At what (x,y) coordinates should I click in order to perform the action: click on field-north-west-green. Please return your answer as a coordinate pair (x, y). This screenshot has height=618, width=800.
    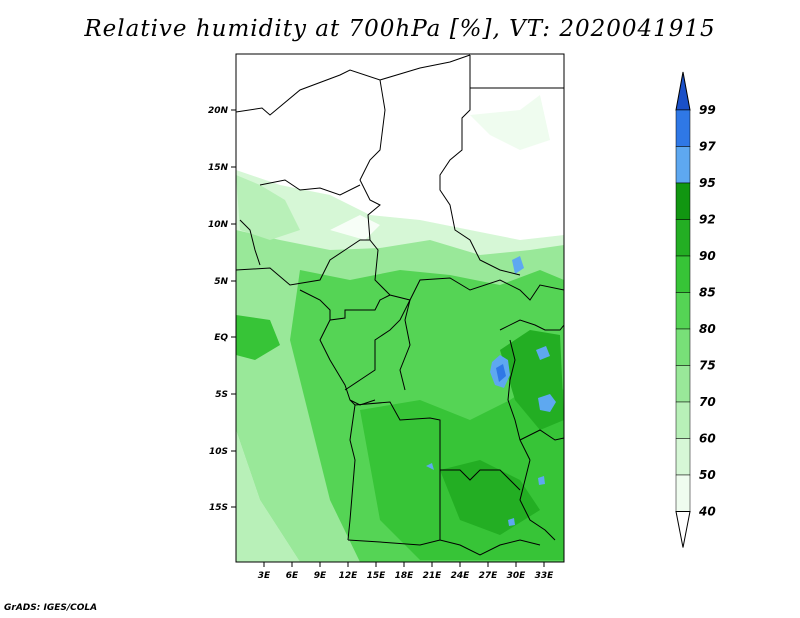
    Looking at the image, I should click on (268, 207).